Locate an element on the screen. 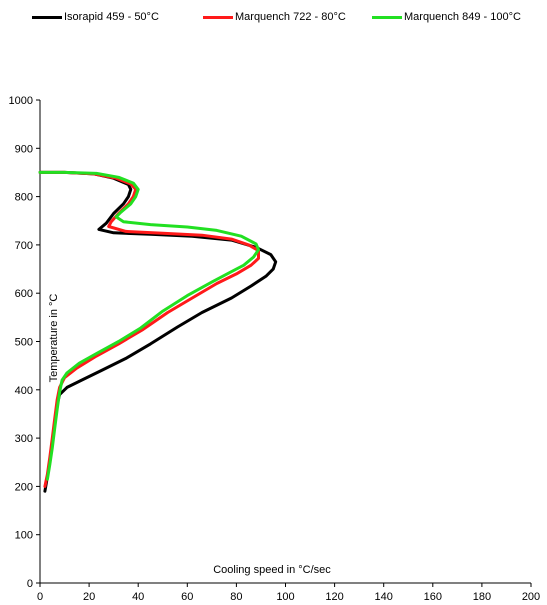 The image size is (547, 605). x-tick-label: 140 is located at coordinates (384, 597).